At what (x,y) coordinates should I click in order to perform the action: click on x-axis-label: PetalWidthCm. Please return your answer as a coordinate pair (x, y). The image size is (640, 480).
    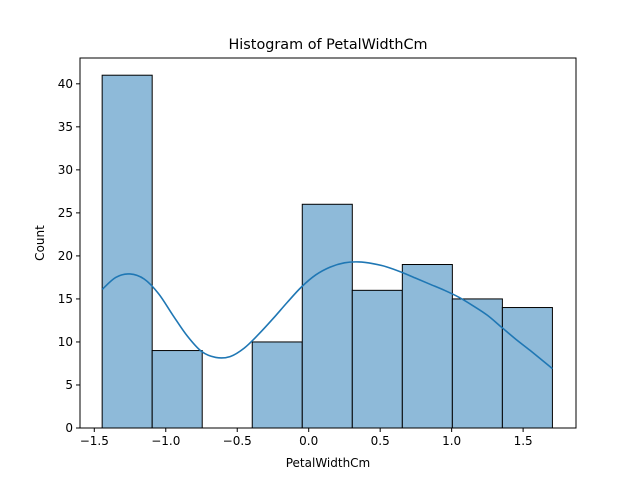
    Looking at the image, I should click on (328, 463).